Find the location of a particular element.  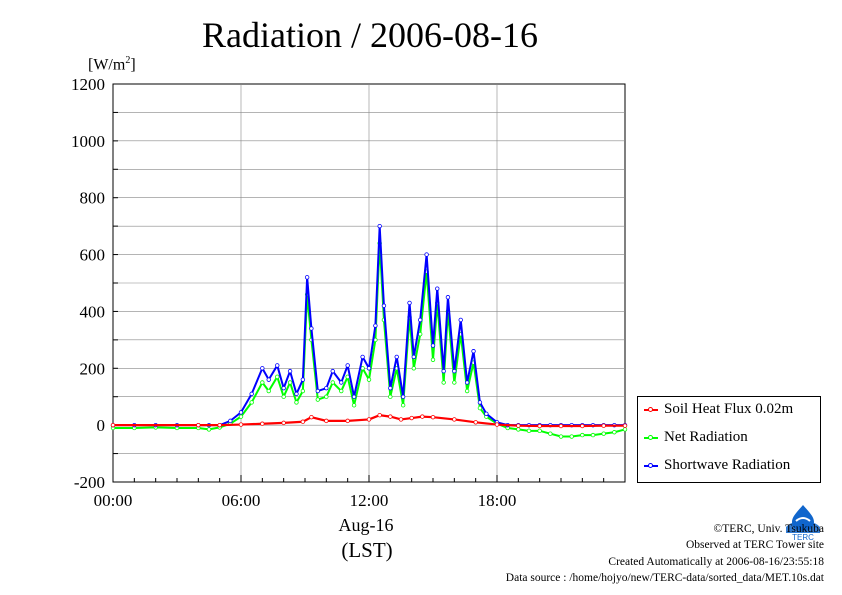

x-axis-date-label: Aug-16 is located at coordinates (366, 525).